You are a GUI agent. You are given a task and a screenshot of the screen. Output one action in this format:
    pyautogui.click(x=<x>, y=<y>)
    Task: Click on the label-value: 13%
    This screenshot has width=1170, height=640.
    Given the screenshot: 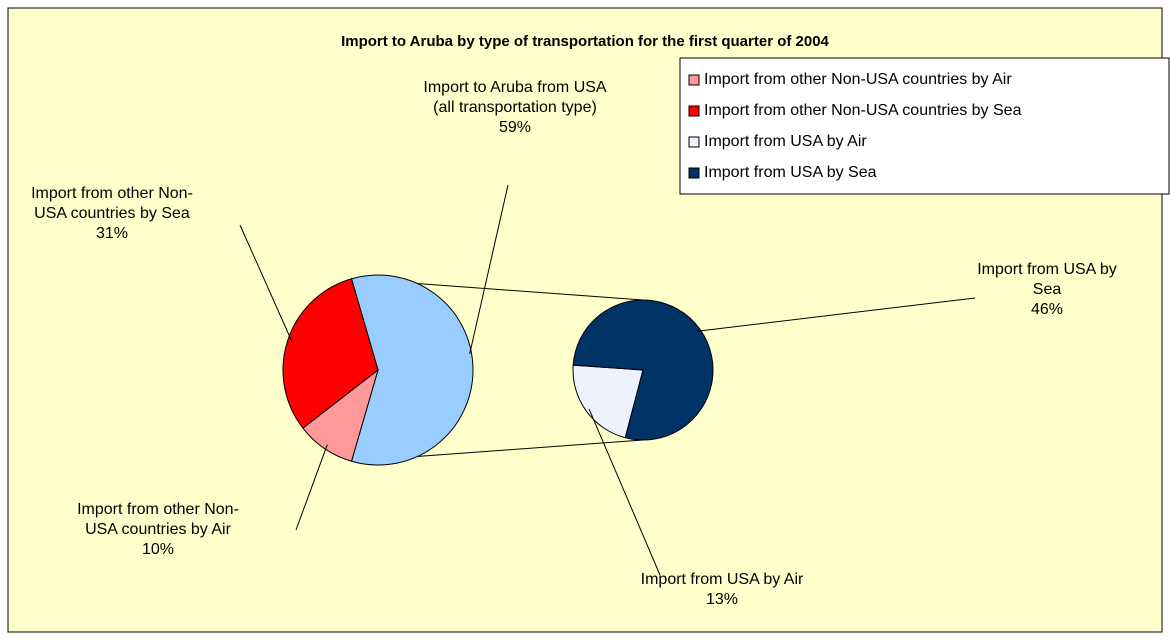 What is the action you would take?
    pyautogui.click(x=722, y=599)
    